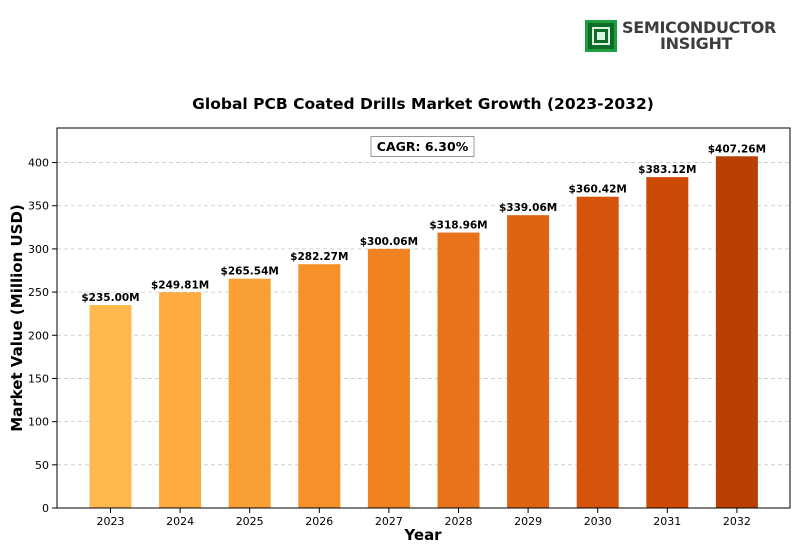 The height and width of the screenshot is (553, 800). What do you see at coordinates (111, 521) in the screenshot?
I see `x-tick-label: 2023` at bounding box center [111, 521].